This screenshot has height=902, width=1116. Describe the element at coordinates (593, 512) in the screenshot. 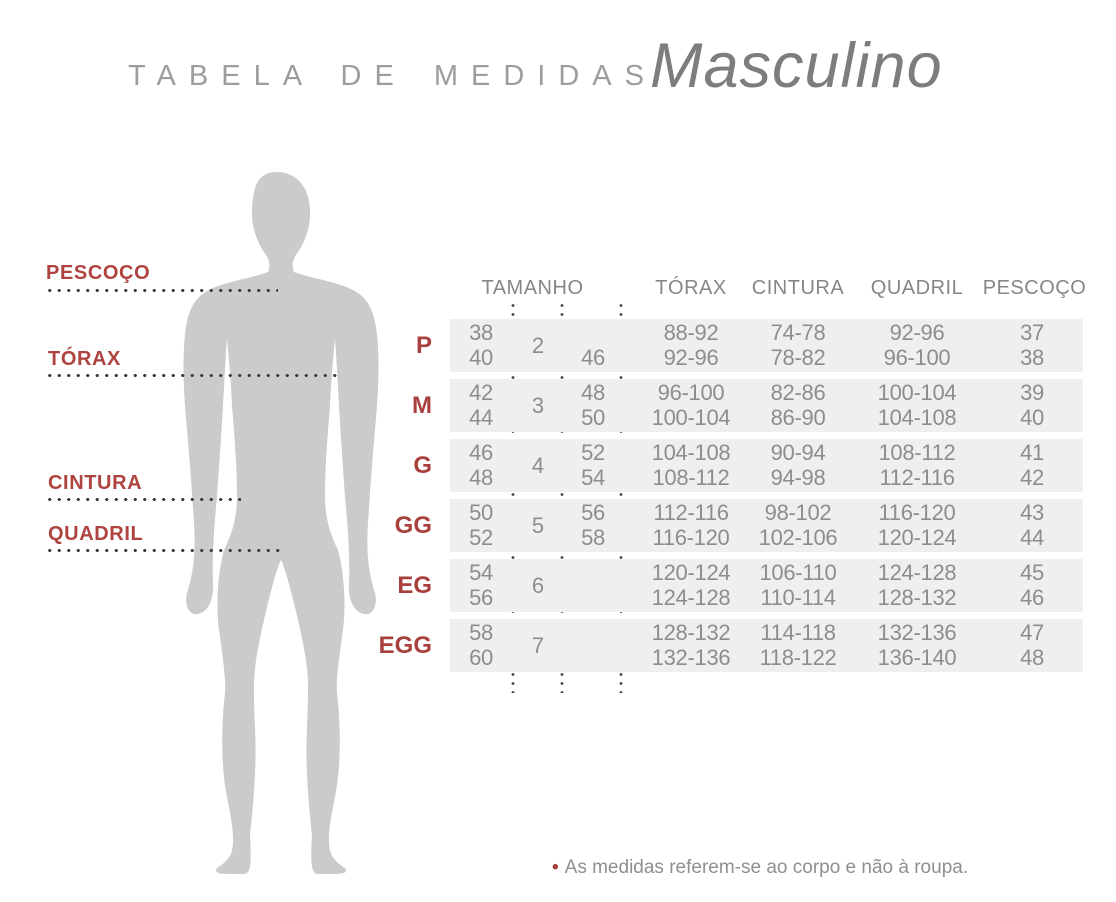

I see `cell-alt: 56` at that location.